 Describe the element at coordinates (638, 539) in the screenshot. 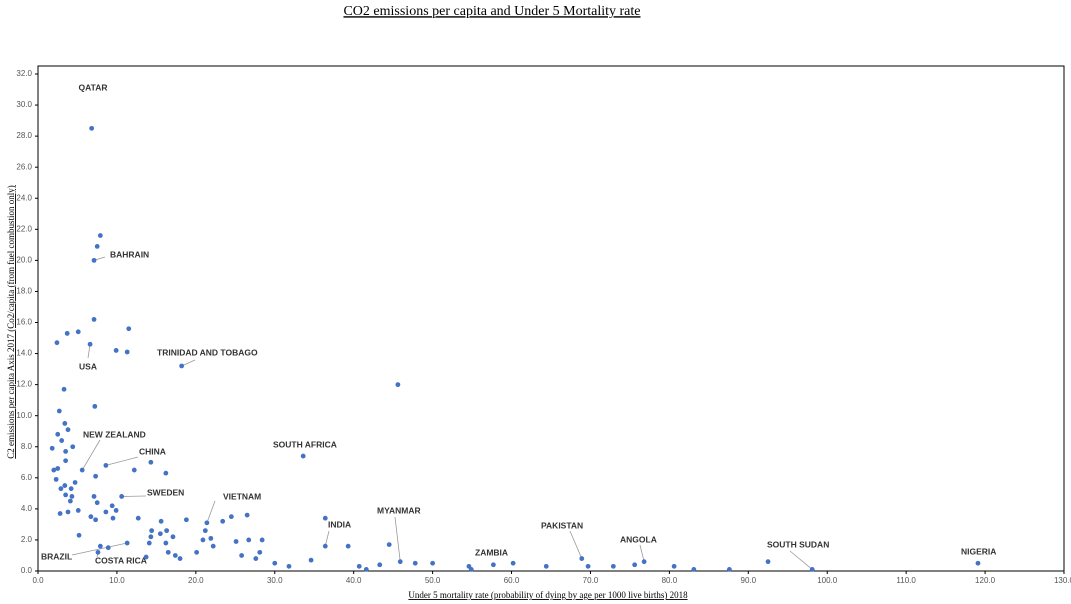

I see `point-label: ANGOLA` at that location.